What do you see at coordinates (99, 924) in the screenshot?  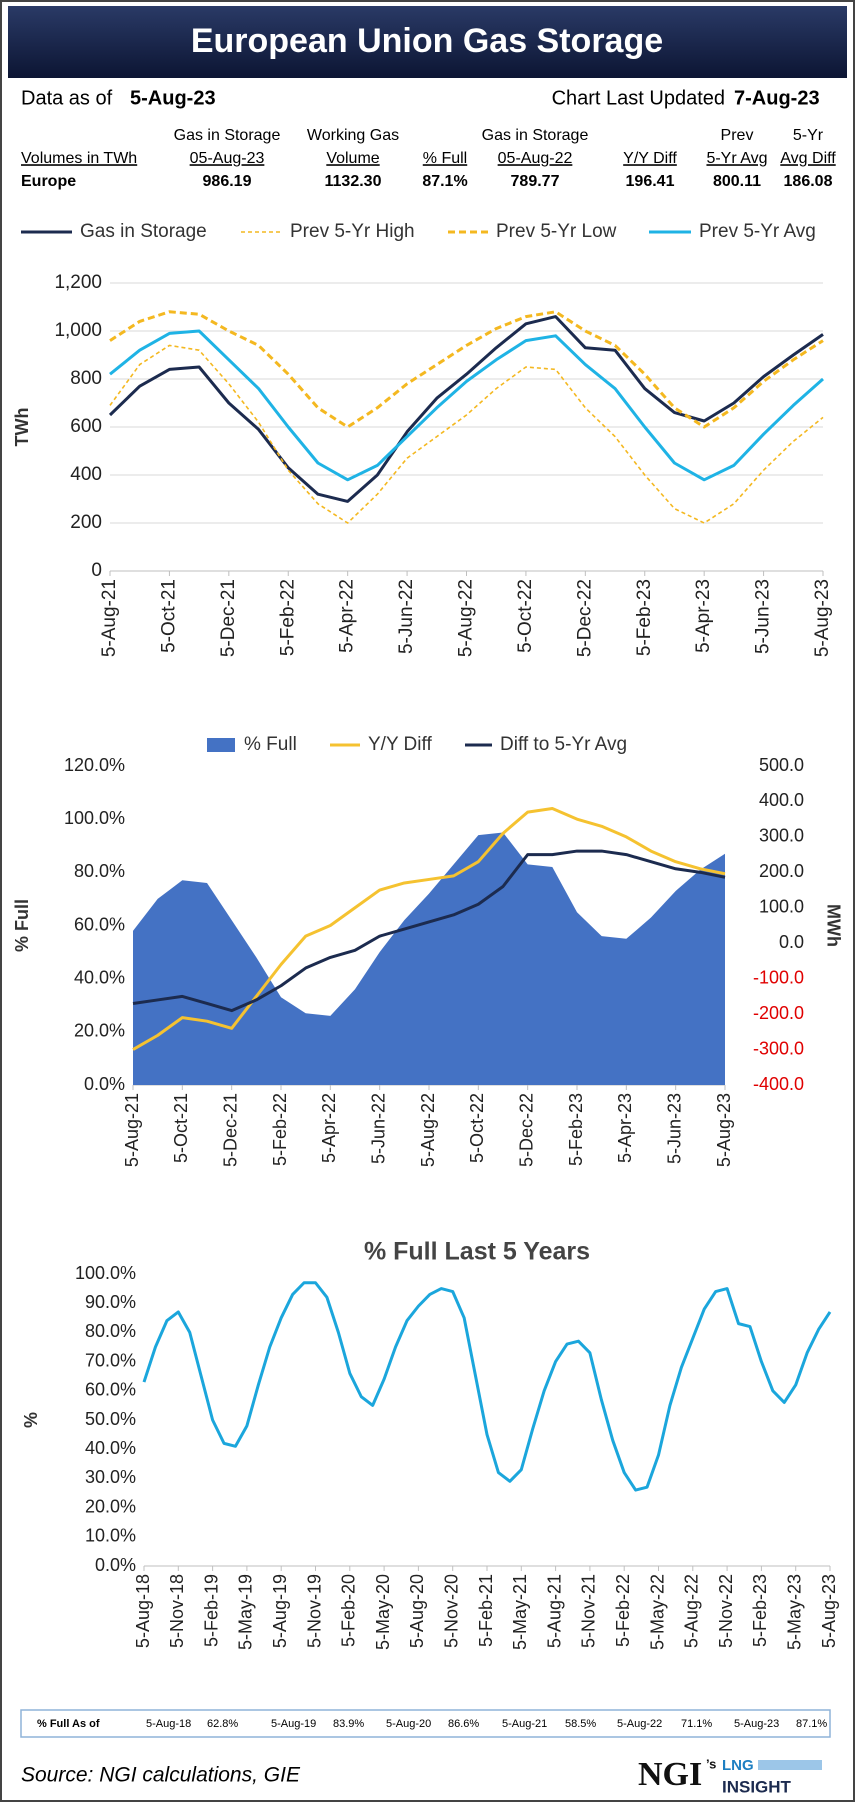 I see `y-tick-label: 60.0%` at bounding box center [99, 924].